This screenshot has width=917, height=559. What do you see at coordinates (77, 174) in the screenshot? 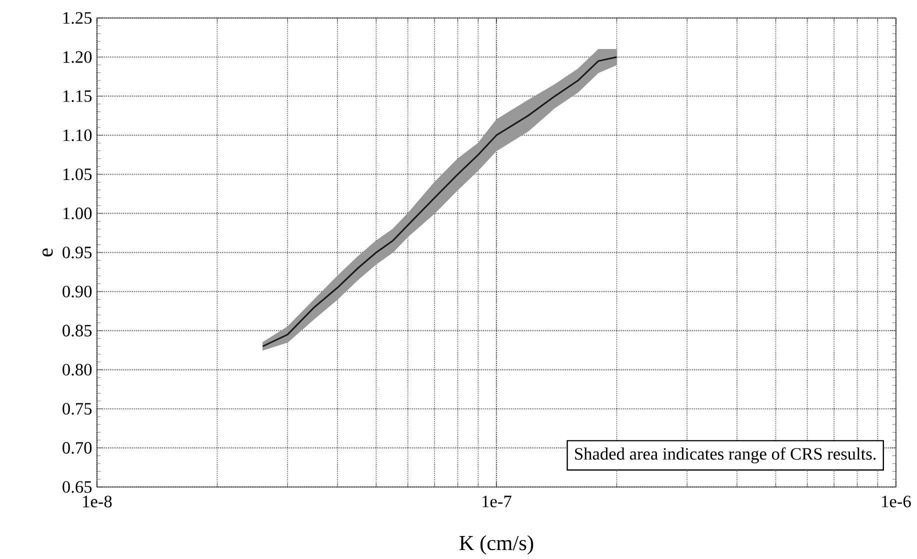
I see `y-tick-label: 1.05` at bounding box center [77, 174].